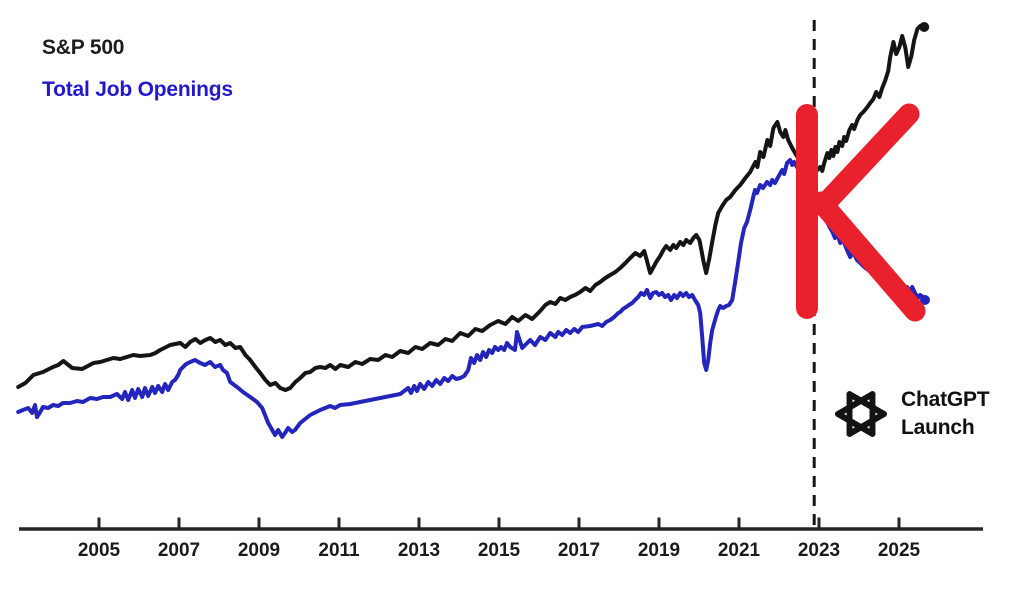  Describe the element at coordinates (819, 550) in the screenshot. I see `x-axis-tick-label: 2023` at that location.